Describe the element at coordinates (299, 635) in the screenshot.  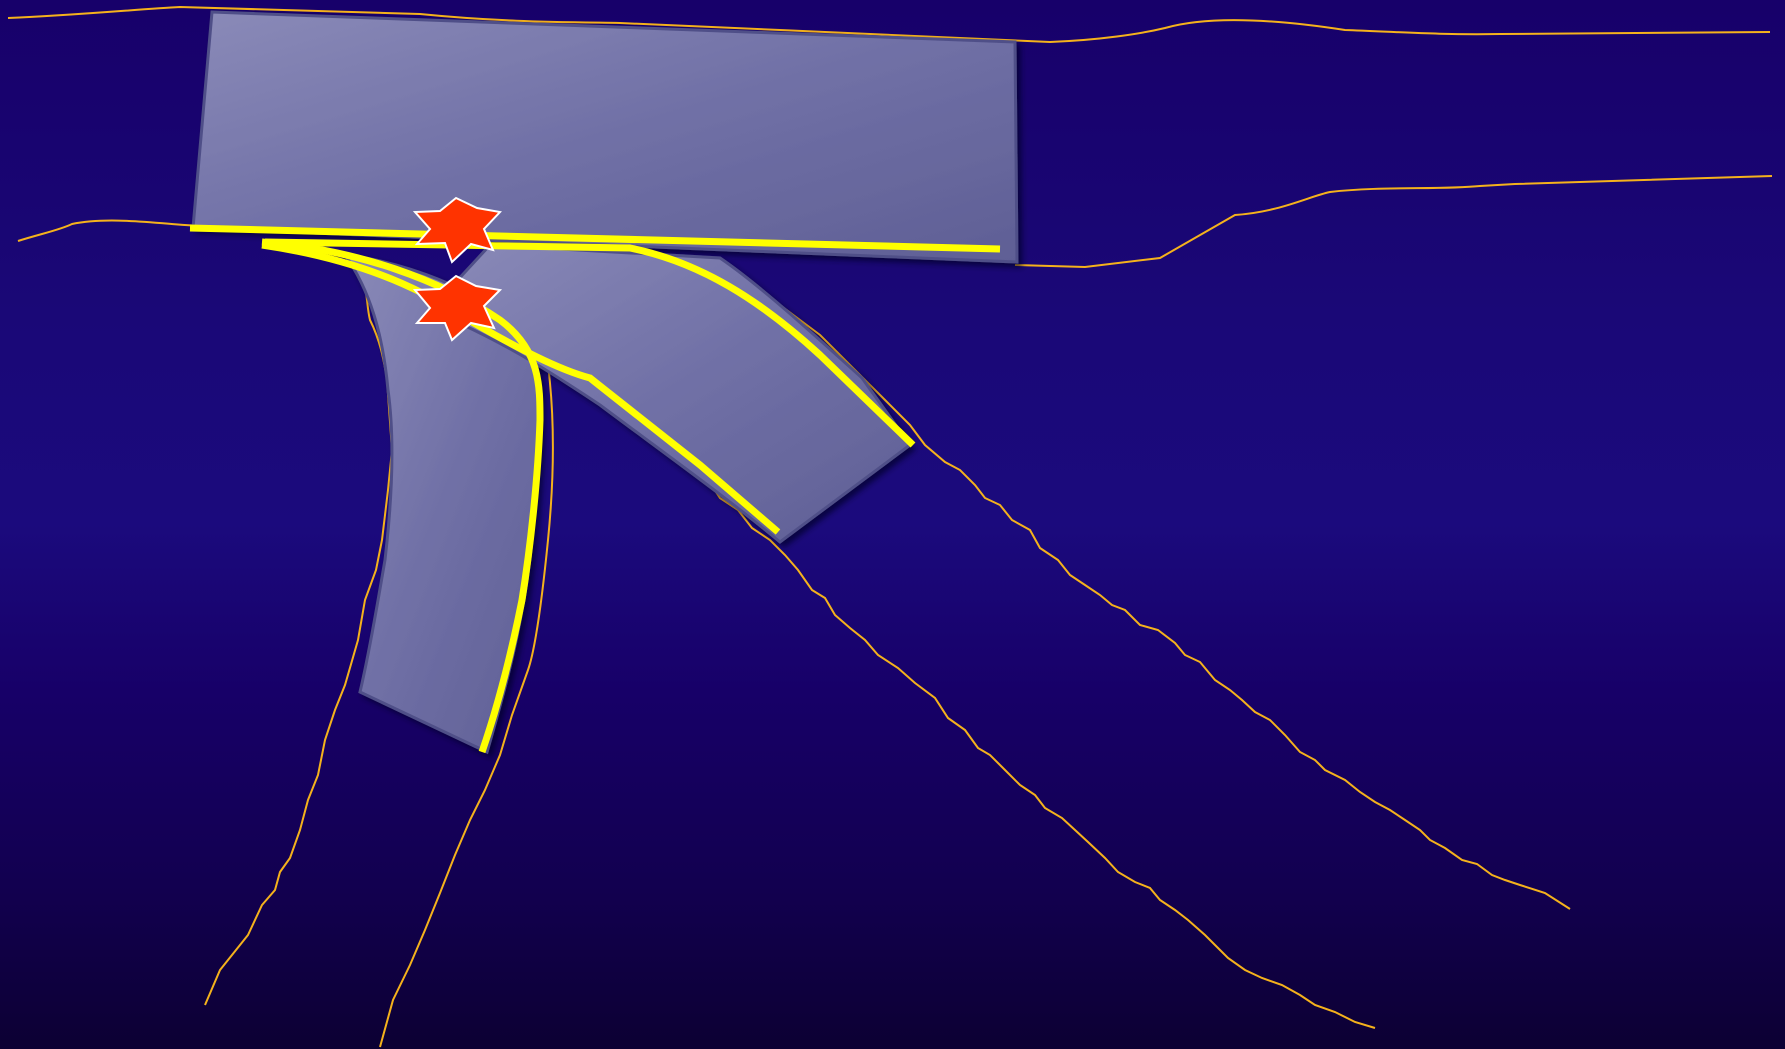
I see `left-branch-outer-wall` at that location.